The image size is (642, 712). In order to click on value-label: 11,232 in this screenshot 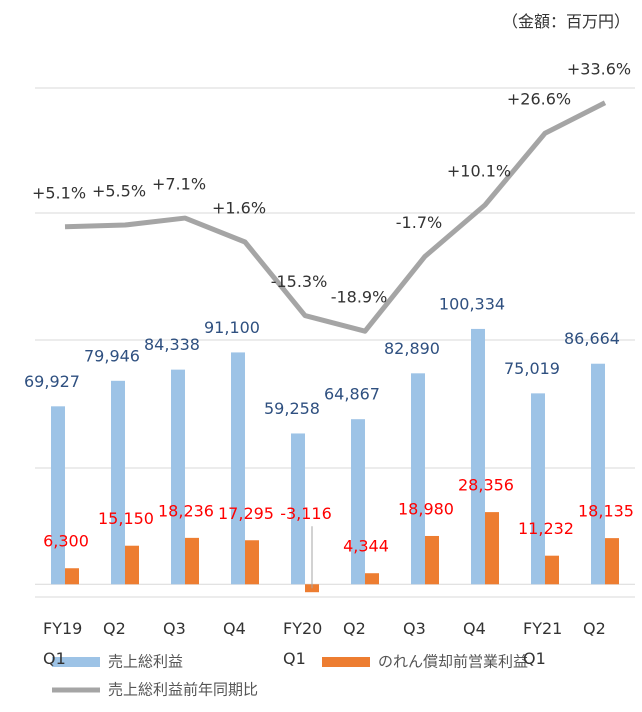, I will do `click(546, 528)`.